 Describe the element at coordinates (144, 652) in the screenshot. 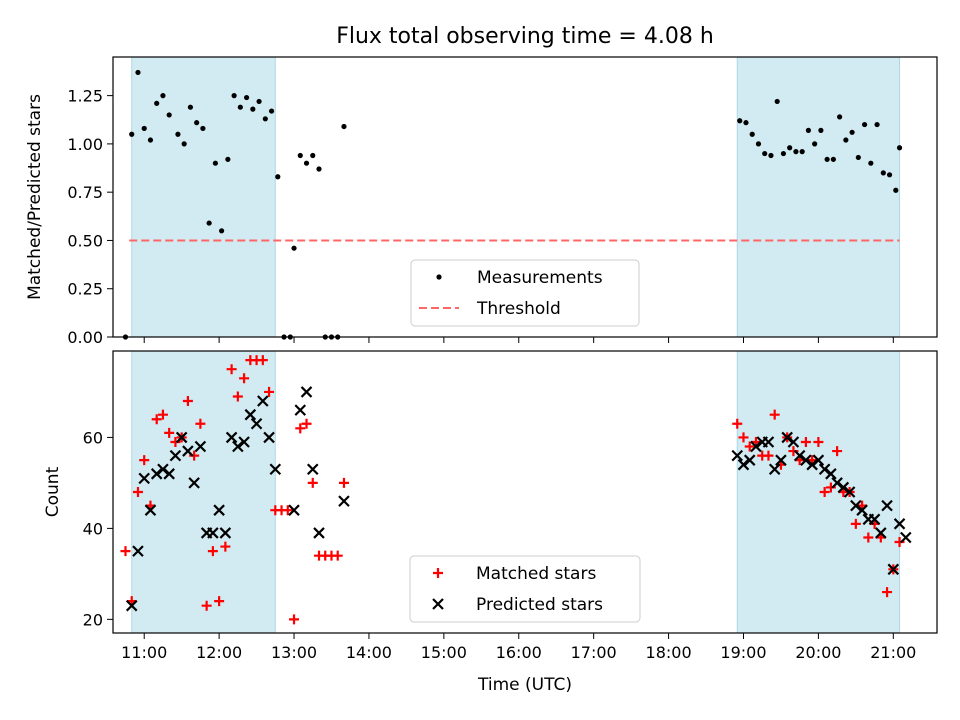

I see `x-tick-label: 11:00` at that location.